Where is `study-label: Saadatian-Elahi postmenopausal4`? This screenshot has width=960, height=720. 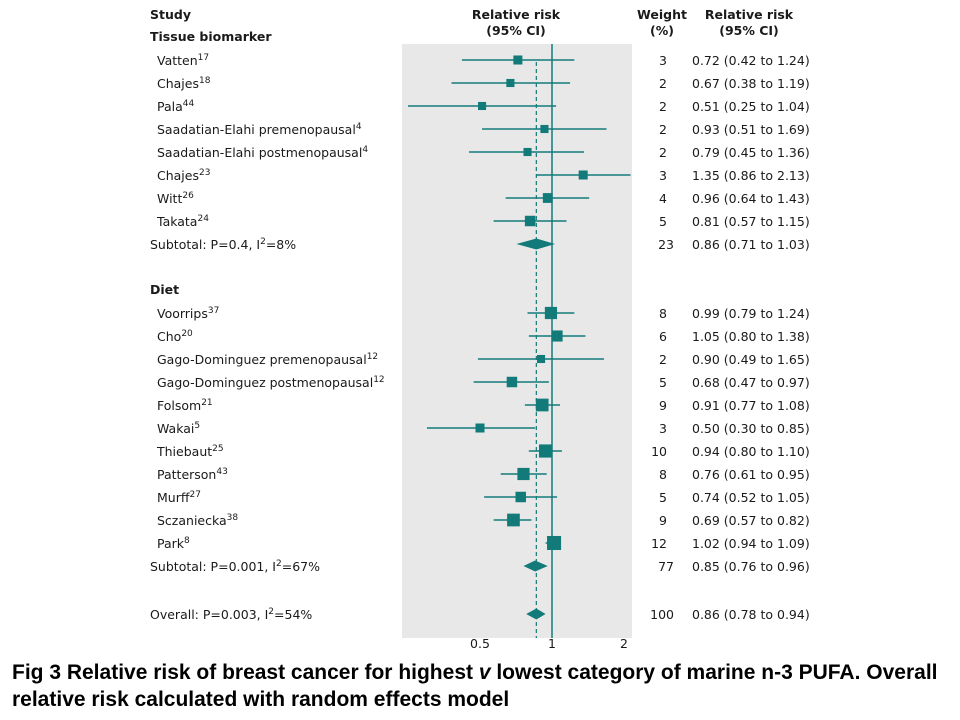 study-label: Saadatian-Elahi postmenopausal4 is located at coordinates (262, 152).